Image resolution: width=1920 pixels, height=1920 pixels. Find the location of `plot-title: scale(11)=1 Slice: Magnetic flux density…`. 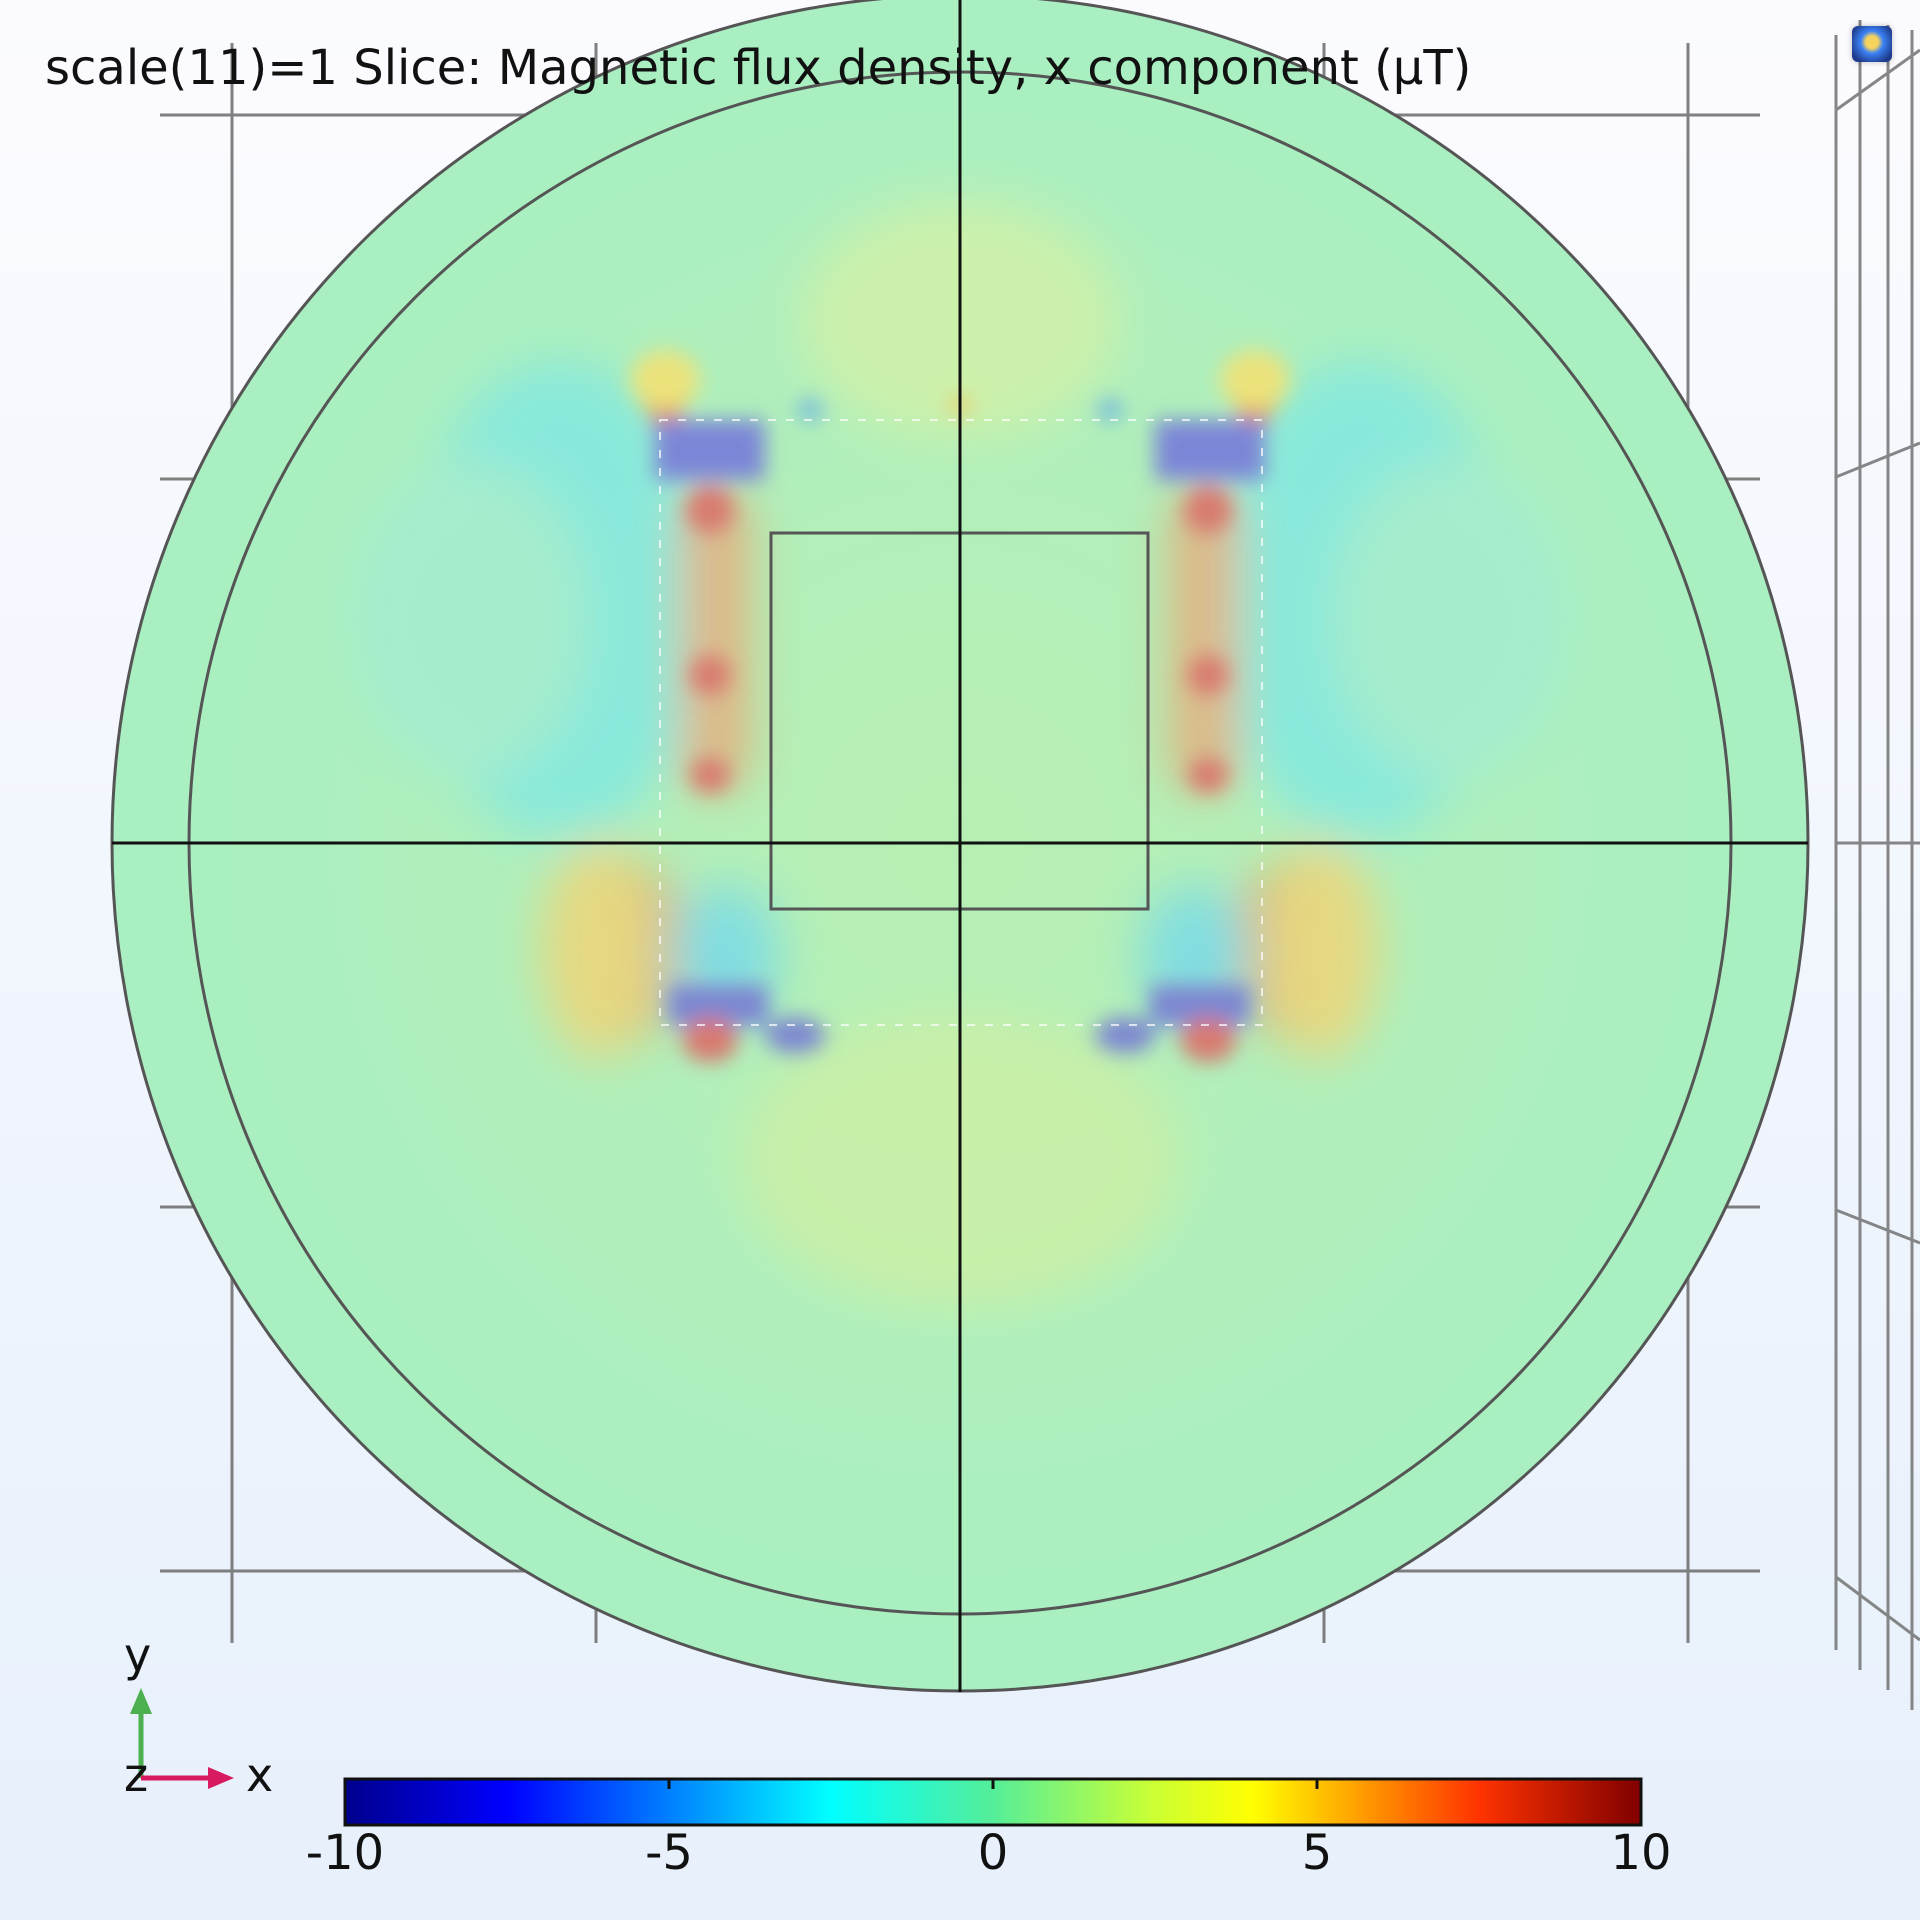

plot-title: scale(11)=1 Slice: Magnetic flux density… is located at coordinates (758, 68).